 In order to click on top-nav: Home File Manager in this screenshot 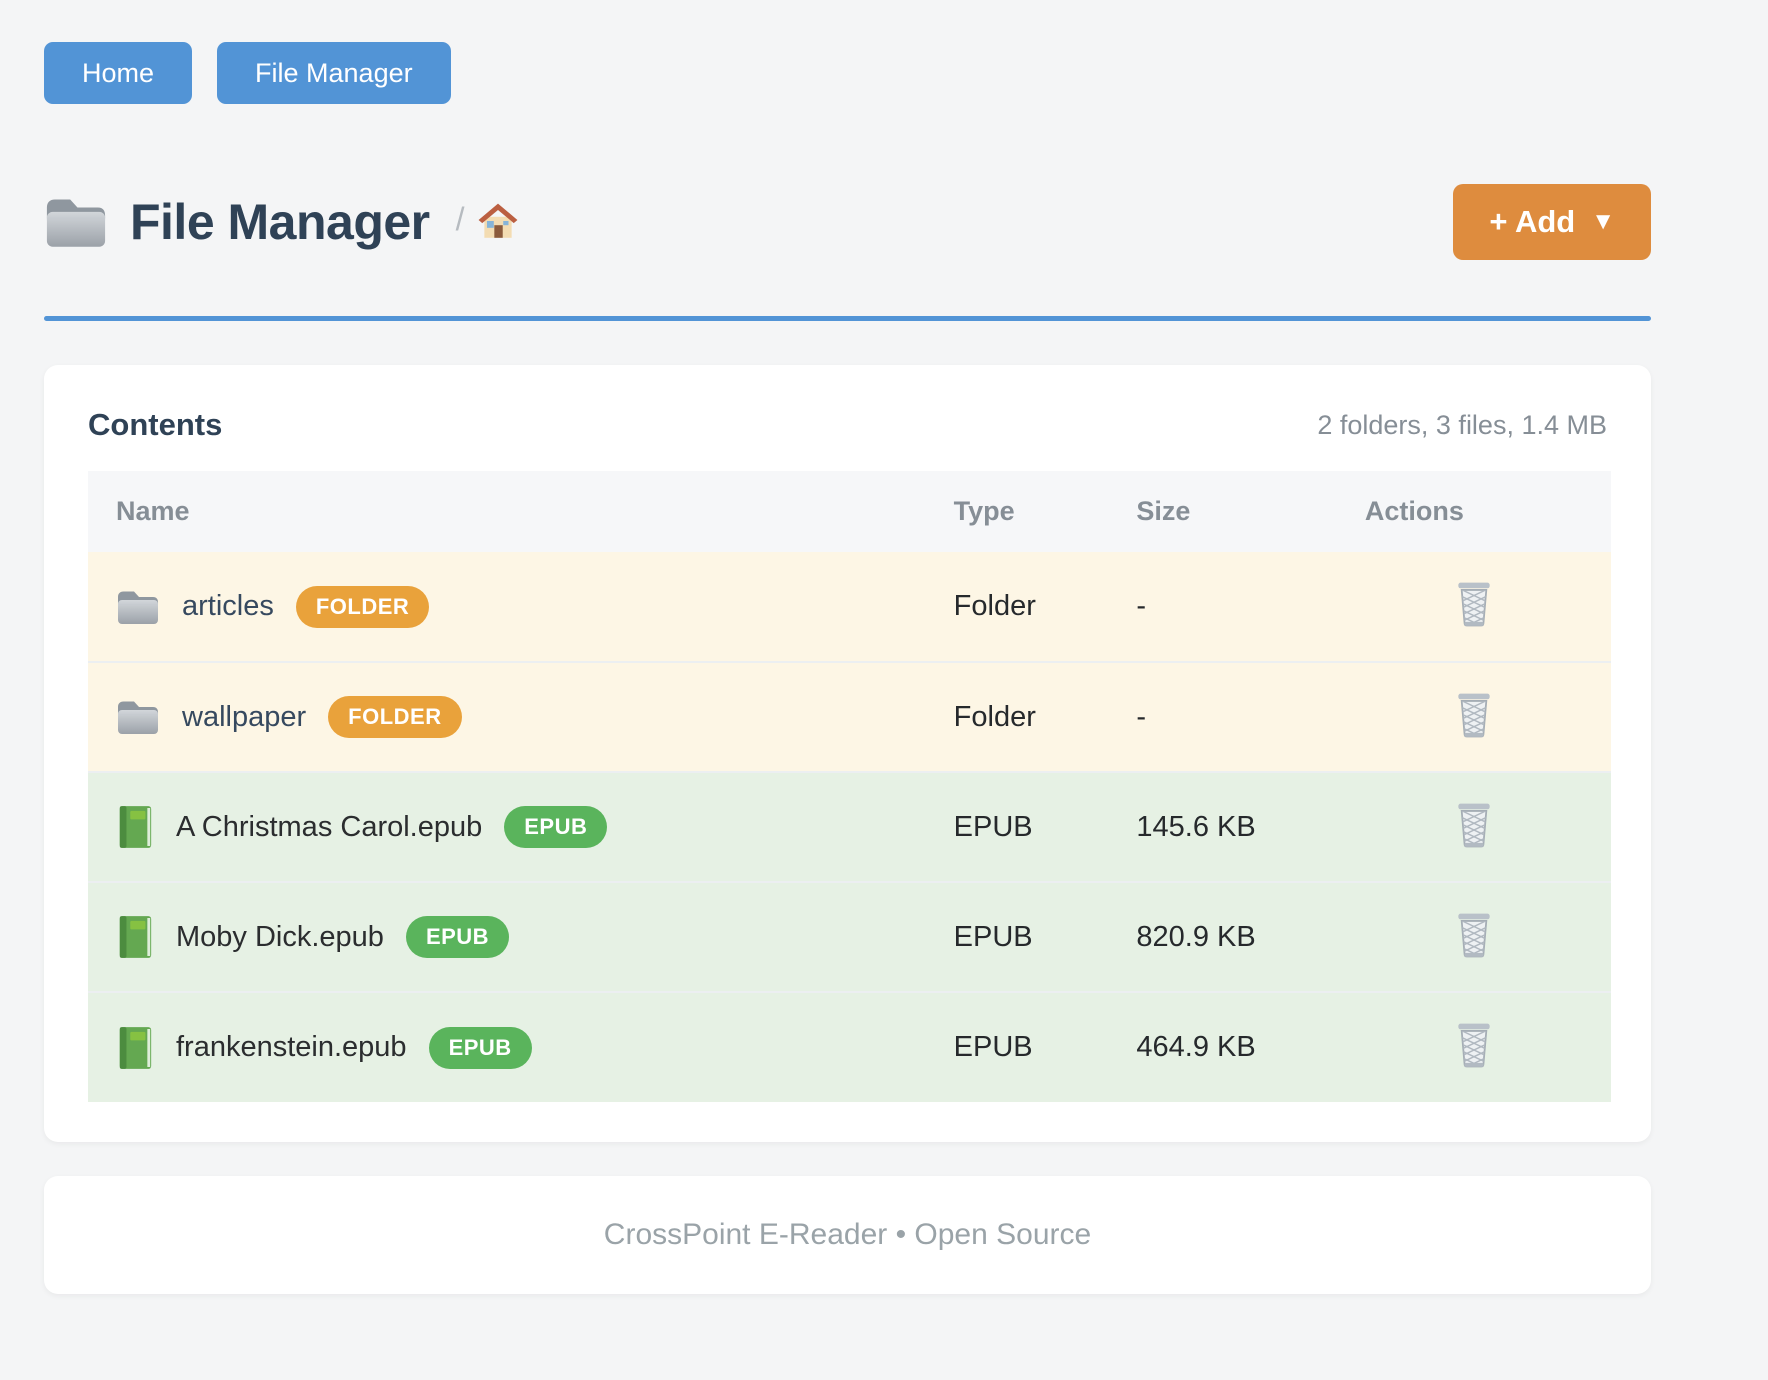, I will do `click(847, 52)`.